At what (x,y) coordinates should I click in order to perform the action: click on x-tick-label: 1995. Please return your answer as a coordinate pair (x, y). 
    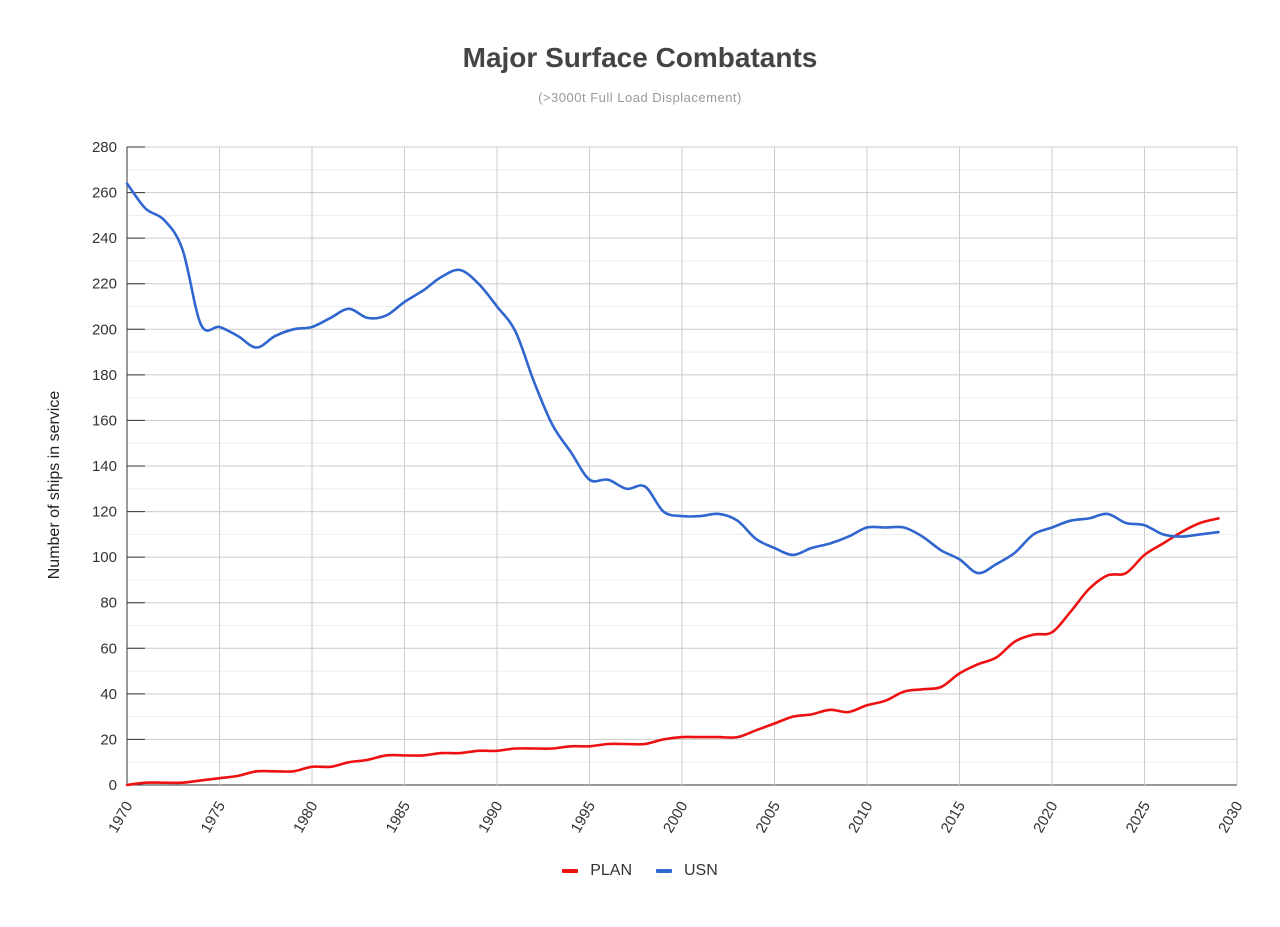
    Looking at the image, I should click on (583, 817).